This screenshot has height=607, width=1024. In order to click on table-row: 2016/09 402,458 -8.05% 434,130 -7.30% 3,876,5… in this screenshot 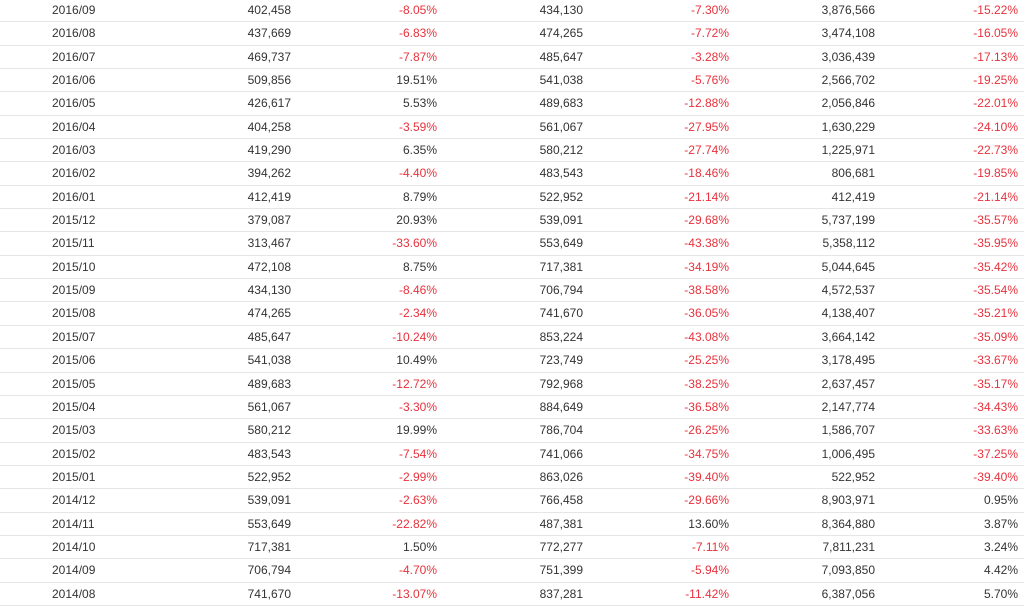, I will do `click(512, 11)`.